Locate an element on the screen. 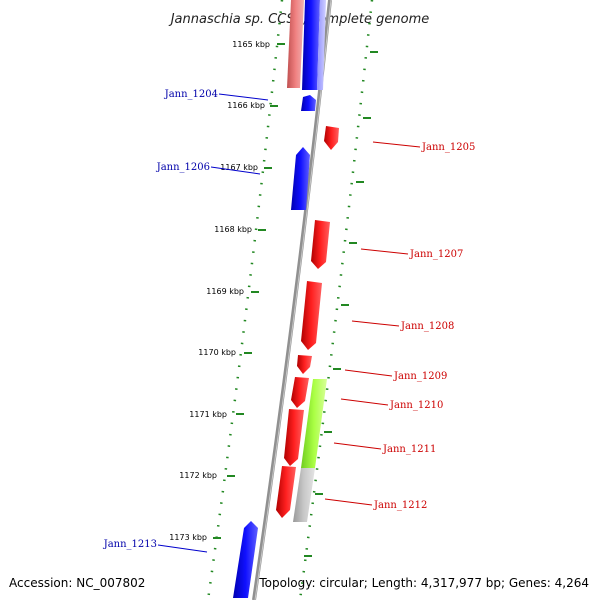  gene-label-jann1206: Jann_1206 is located at coordinates (183, 167).